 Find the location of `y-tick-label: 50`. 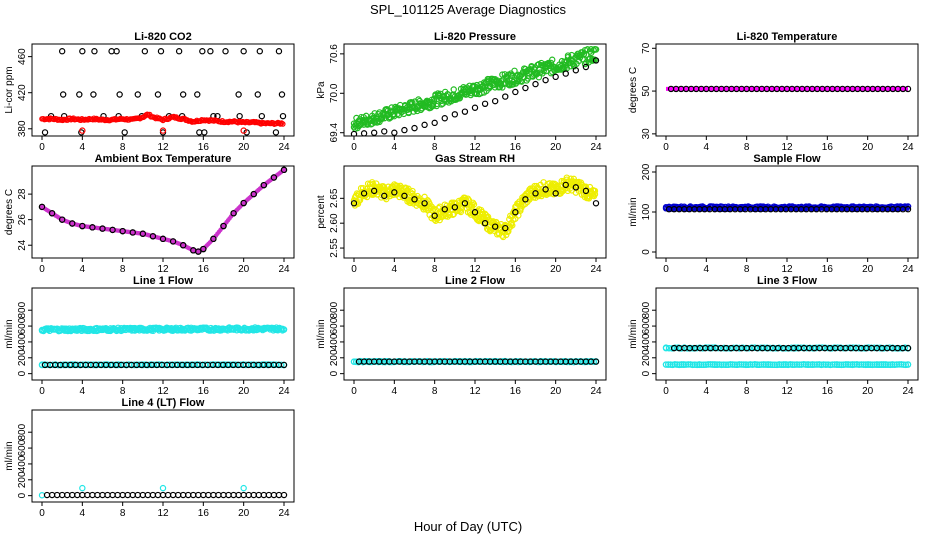

y-tick-label: 50 is located at coordinates (646, 91).